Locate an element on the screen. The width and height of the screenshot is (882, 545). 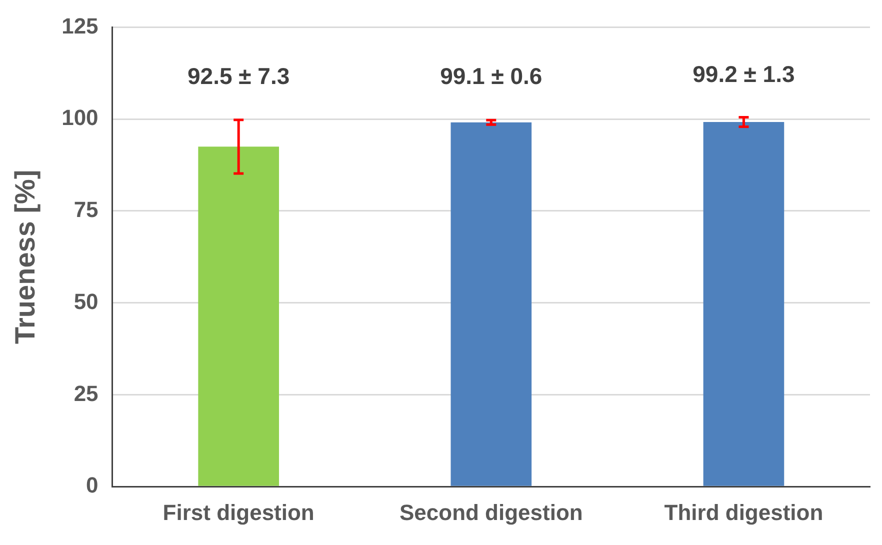
y-tick-label: 100 is located at coordinates (80, 117).